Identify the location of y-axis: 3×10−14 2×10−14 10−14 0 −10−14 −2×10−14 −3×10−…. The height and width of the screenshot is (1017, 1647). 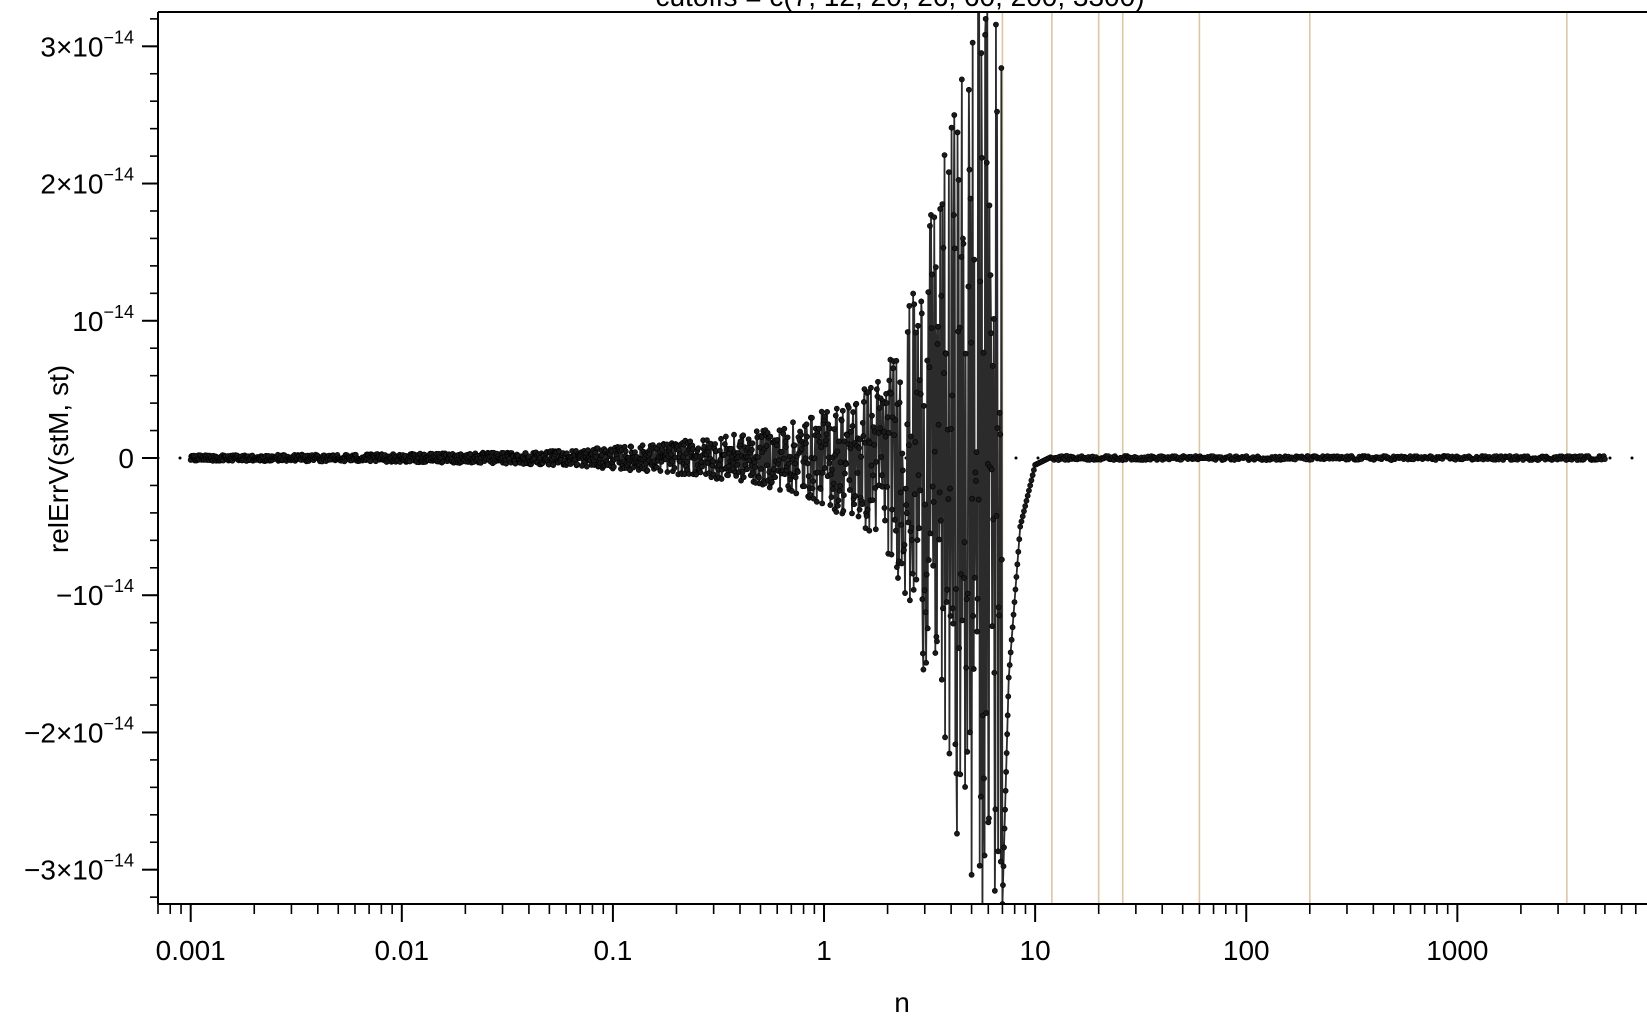
(91, 458).